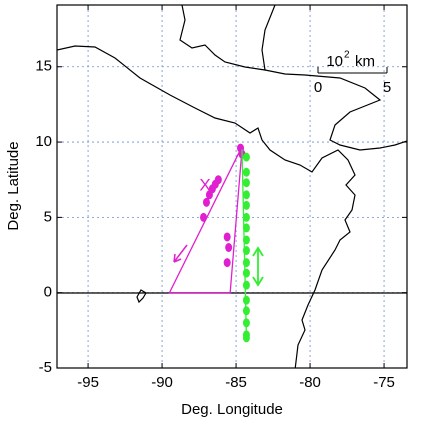 The height and width of the screenshot is (424, 430). What do you see at coordinates (88, 382) in the screenshot?
I see `x-tick-label: -95` at bounding box center [88, 382].